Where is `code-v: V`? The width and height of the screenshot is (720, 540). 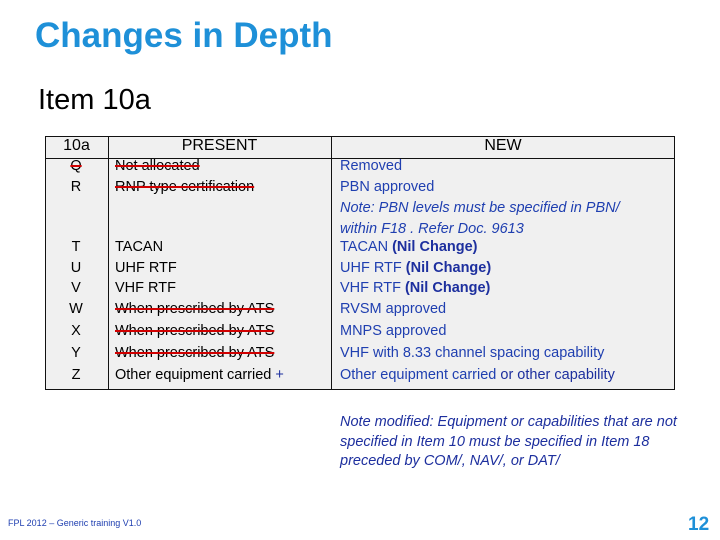
code-v: V is located at coordinates (76, 288).